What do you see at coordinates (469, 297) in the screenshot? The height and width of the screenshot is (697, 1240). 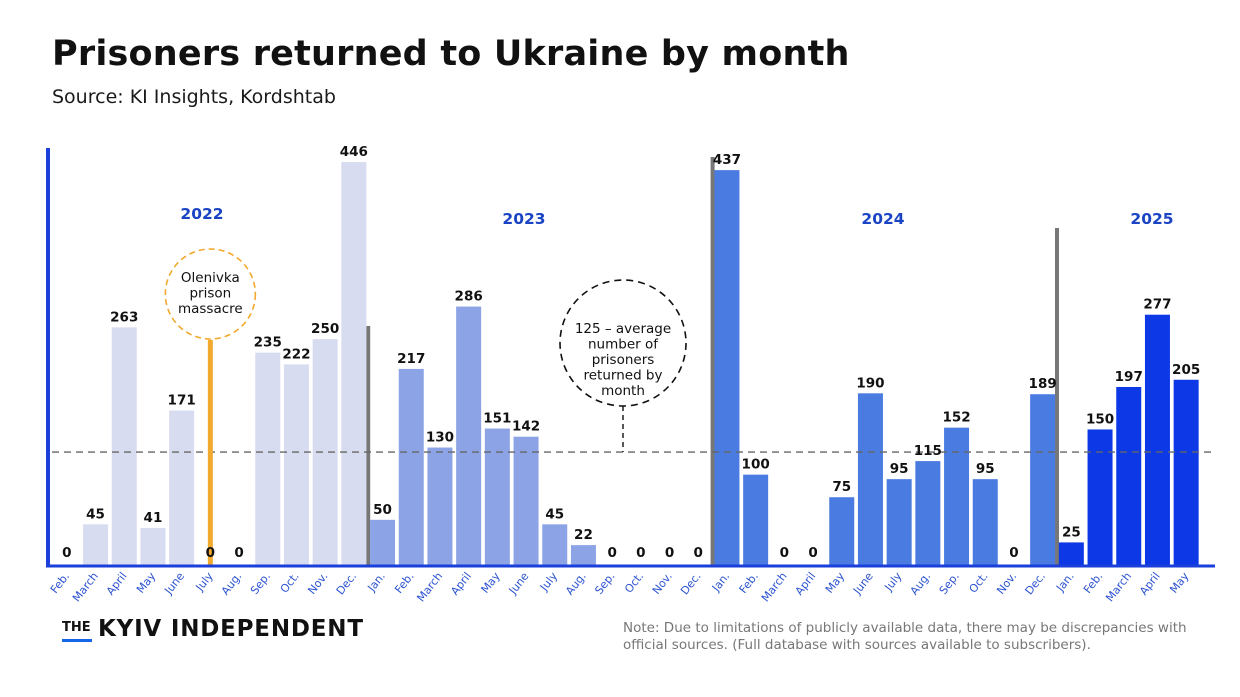 I see `value-label: 286` at bounding box center [469, 297].